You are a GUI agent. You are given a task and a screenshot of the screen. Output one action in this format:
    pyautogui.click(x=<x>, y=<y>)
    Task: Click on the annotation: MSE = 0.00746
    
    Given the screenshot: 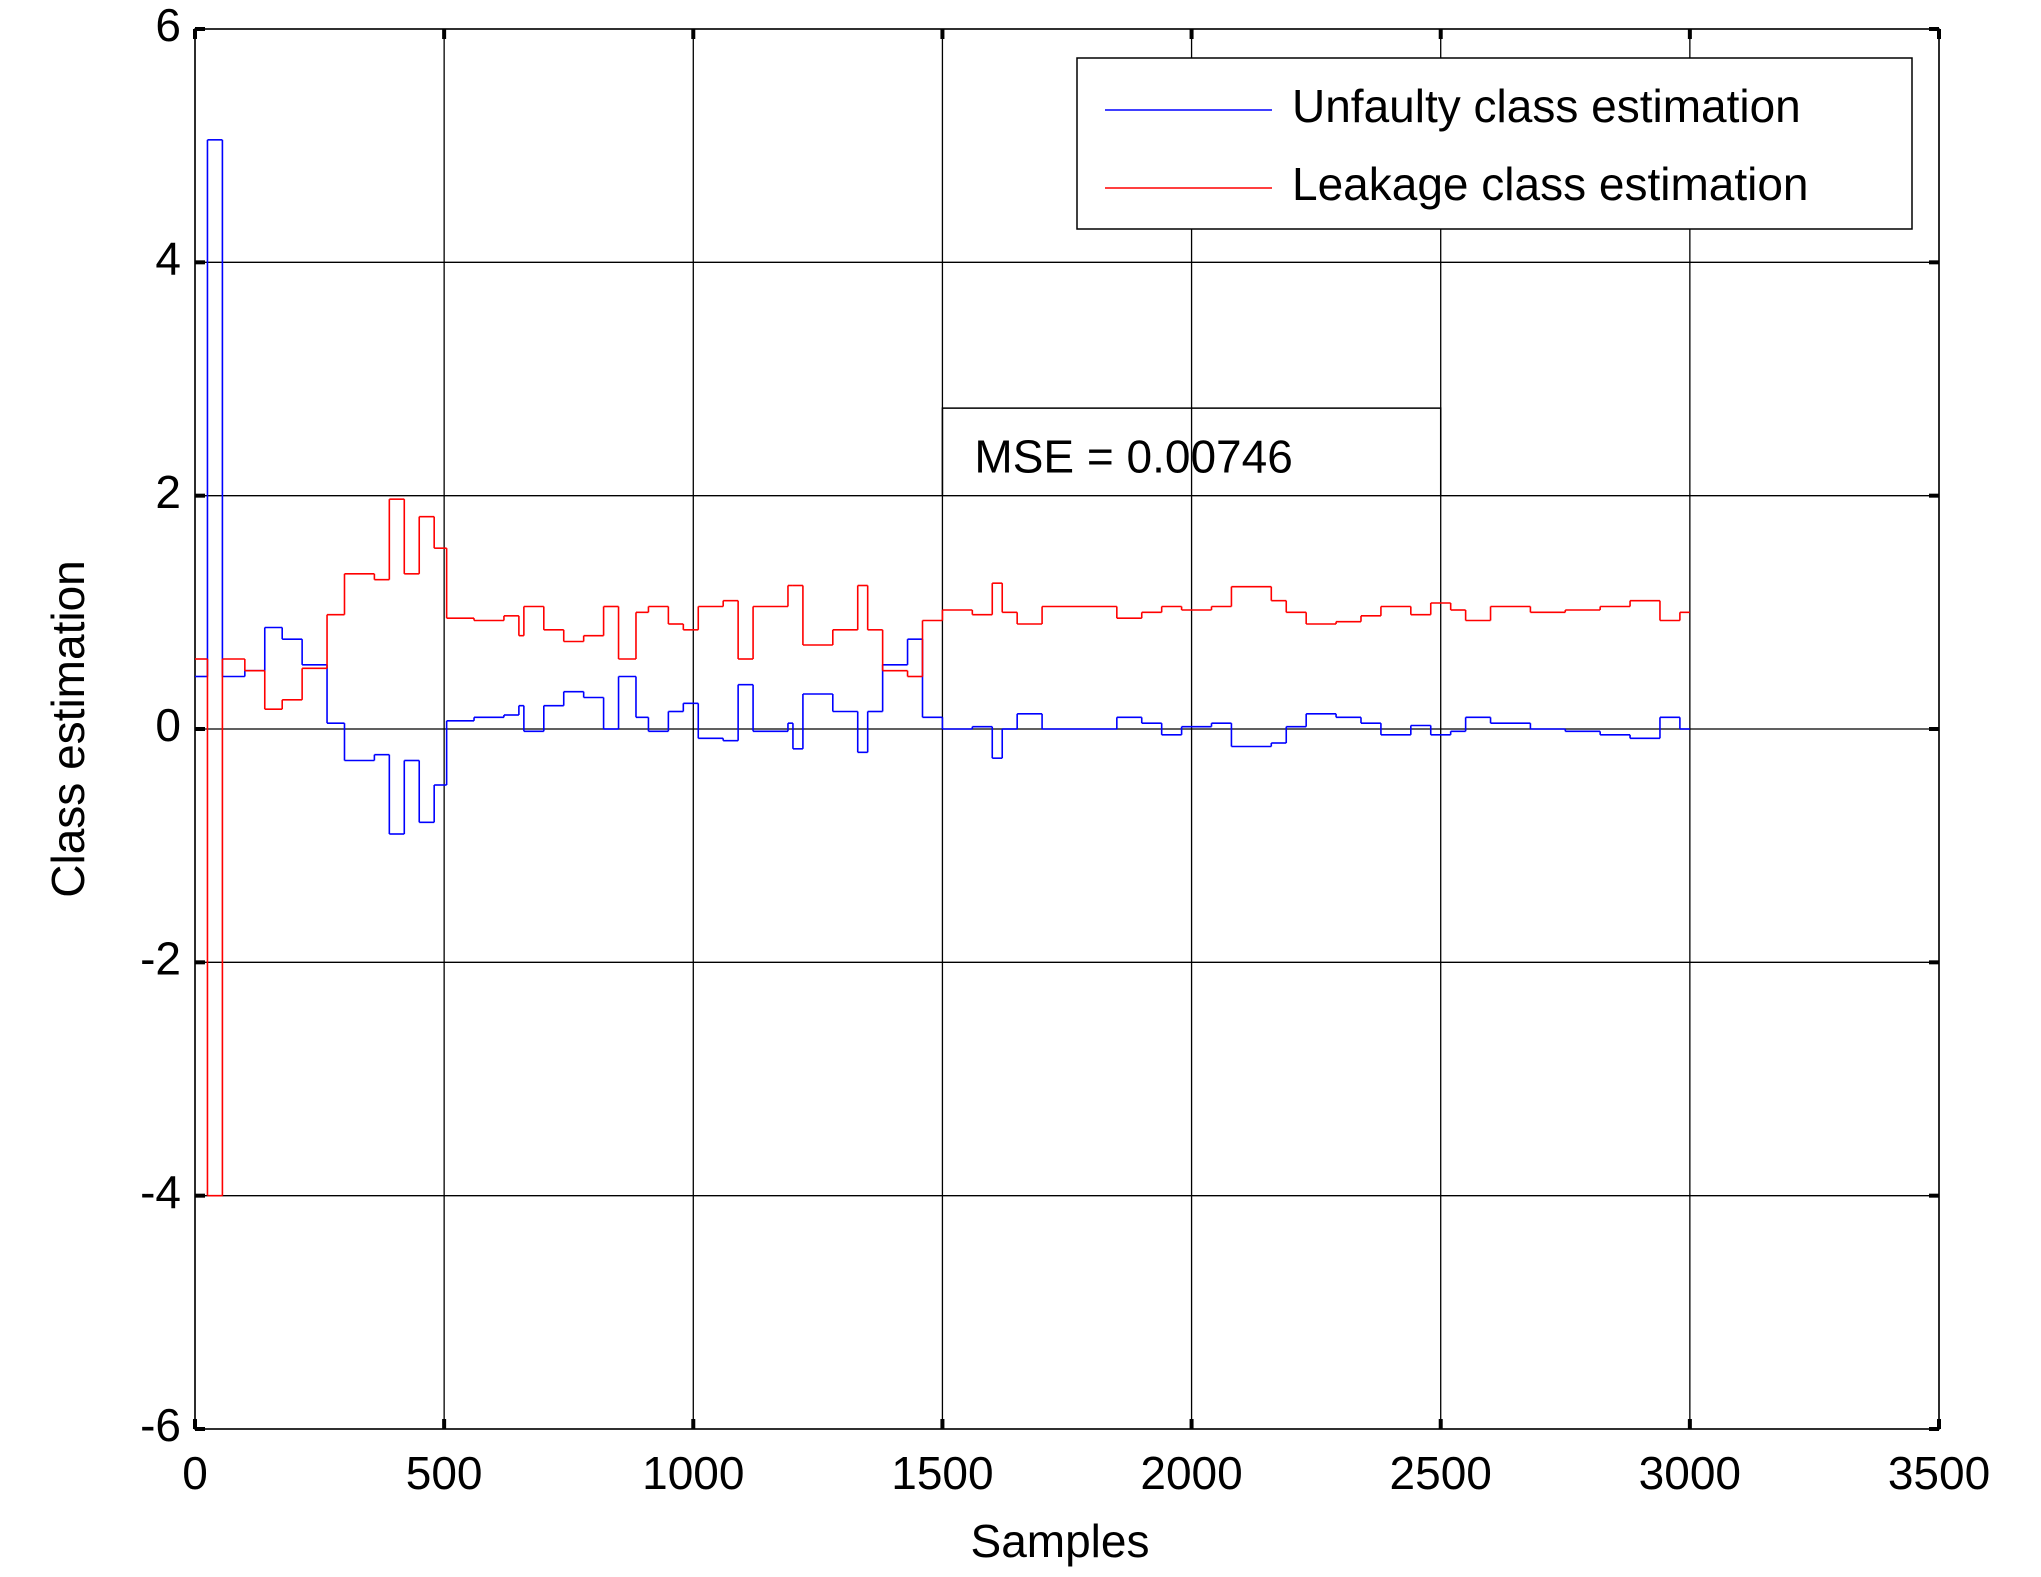 What is the action you would take?
    pyautogui.click(x=1133, y=456)
    